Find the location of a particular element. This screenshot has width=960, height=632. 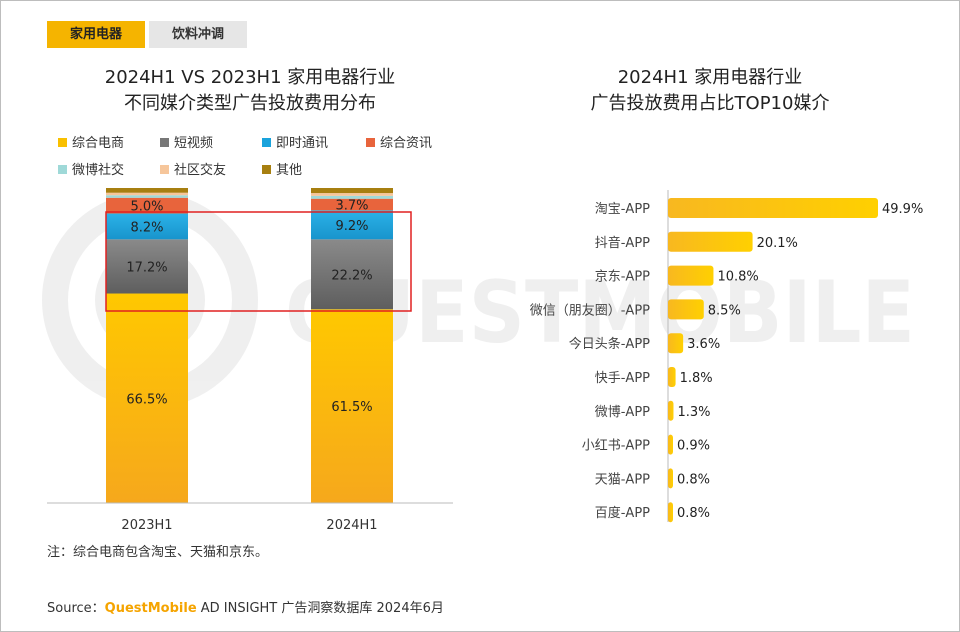

segment-label: 9.2% is located at coordinates (351, 226).